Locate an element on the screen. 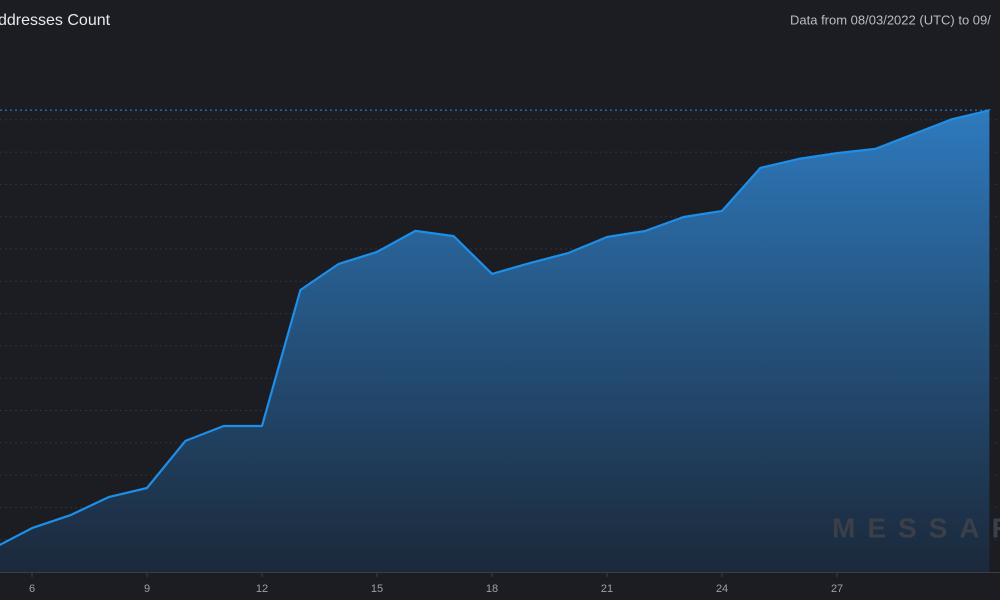 The image size is (1000, 600). chart-title: ddresses Count is located at coordinates (55, 20).